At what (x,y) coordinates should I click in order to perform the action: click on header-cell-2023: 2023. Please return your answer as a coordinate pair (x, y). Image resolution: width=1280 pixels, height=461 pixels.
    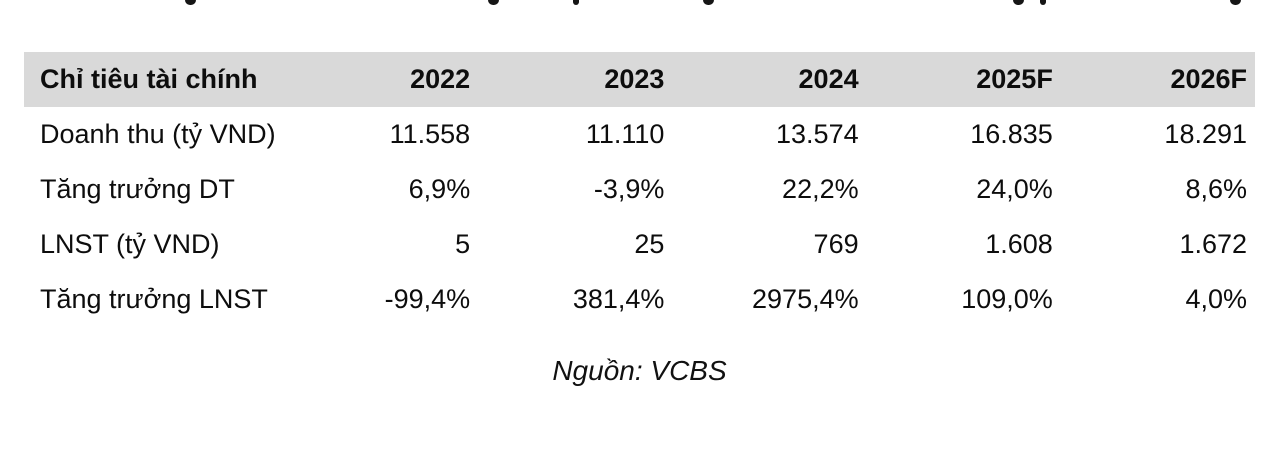
    Looking at the image, I should click on (634, 79).